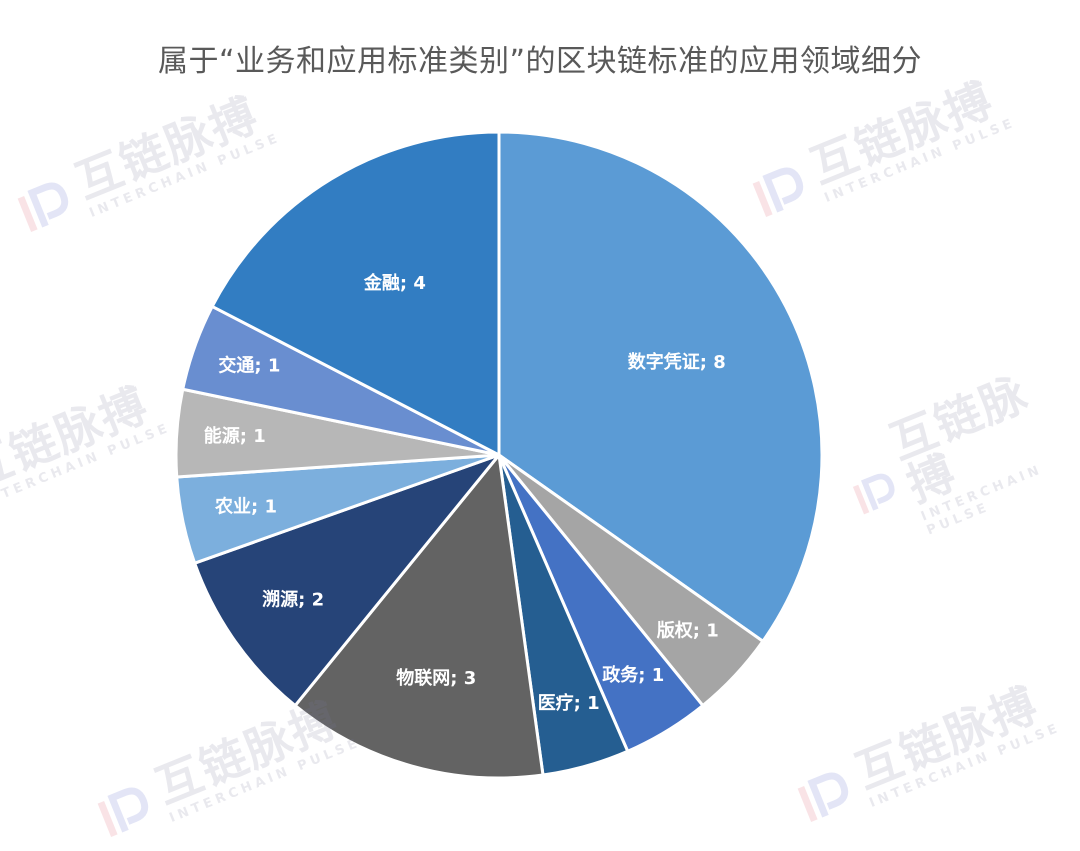  Describe the element at coordinates (394, 283) in the screenshot. I see `pie-slice-label: 金融; 4` at that location.